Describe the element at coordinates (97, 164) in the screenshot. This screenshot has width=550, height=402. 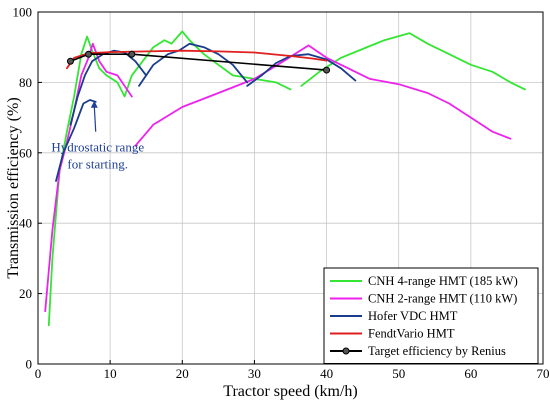
I see `annotation-text-line-1: for starting.` at that location.